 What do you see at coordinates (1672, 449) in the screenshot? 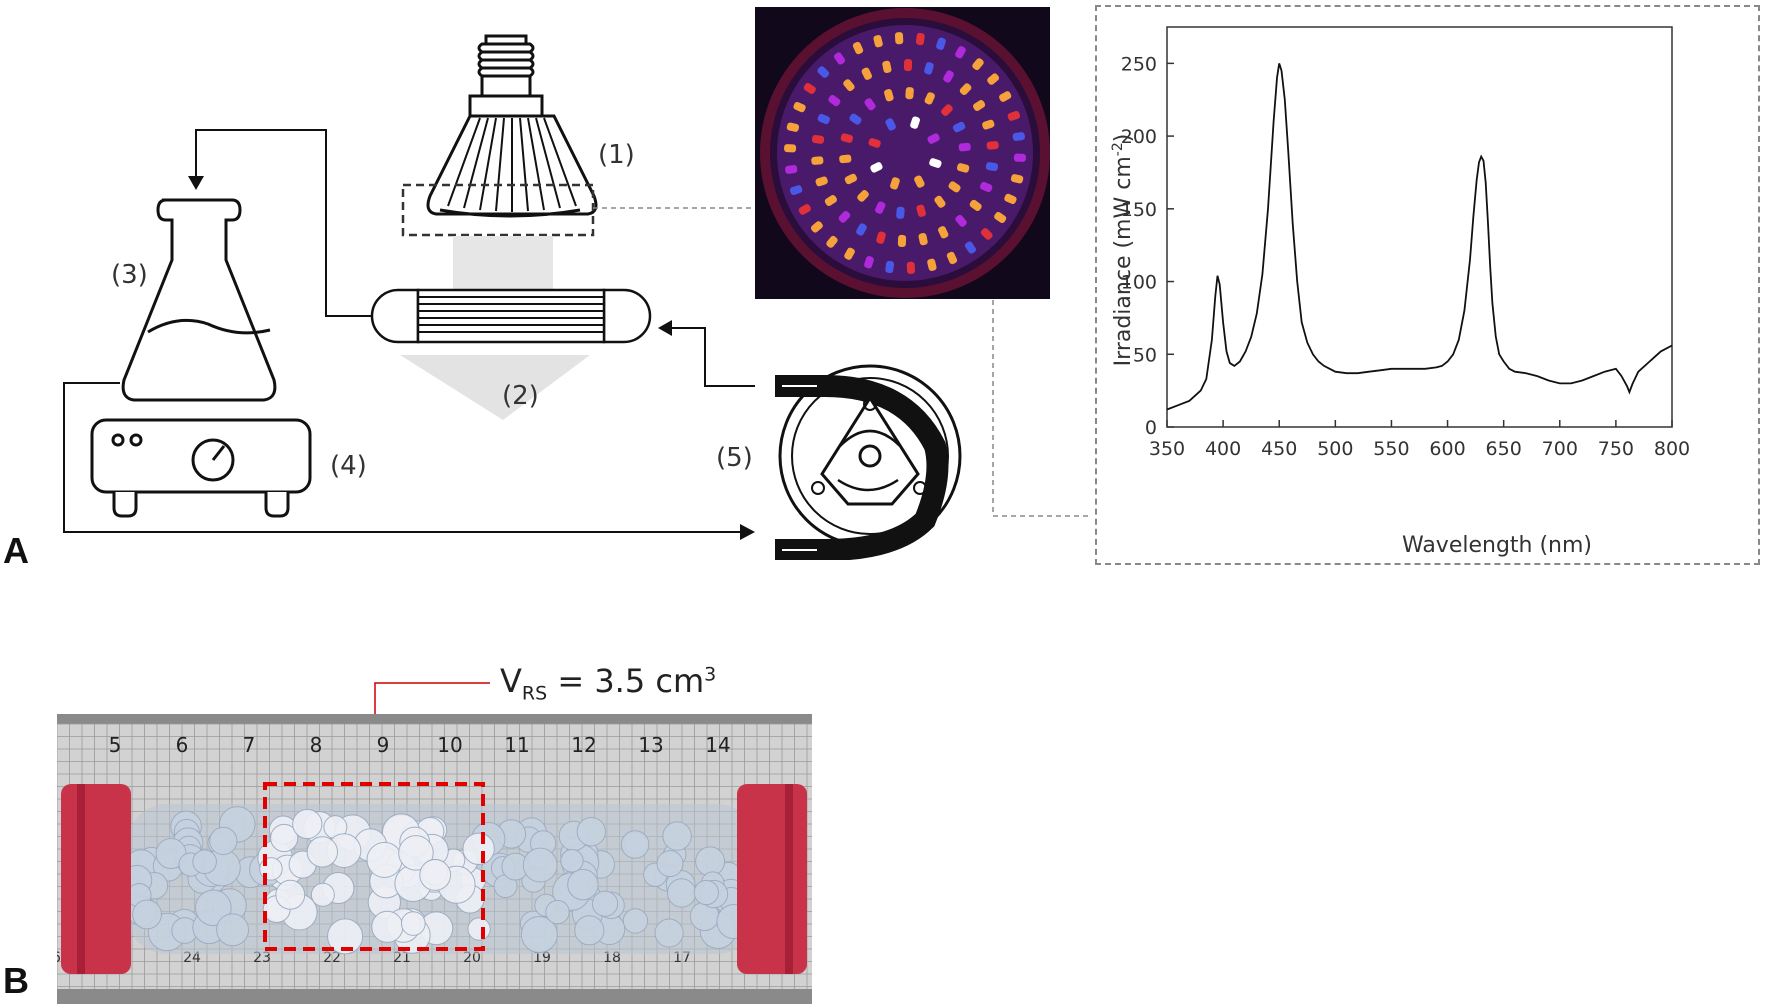
I see `x-tick-label: 800` at bounding box center [1672, 449].